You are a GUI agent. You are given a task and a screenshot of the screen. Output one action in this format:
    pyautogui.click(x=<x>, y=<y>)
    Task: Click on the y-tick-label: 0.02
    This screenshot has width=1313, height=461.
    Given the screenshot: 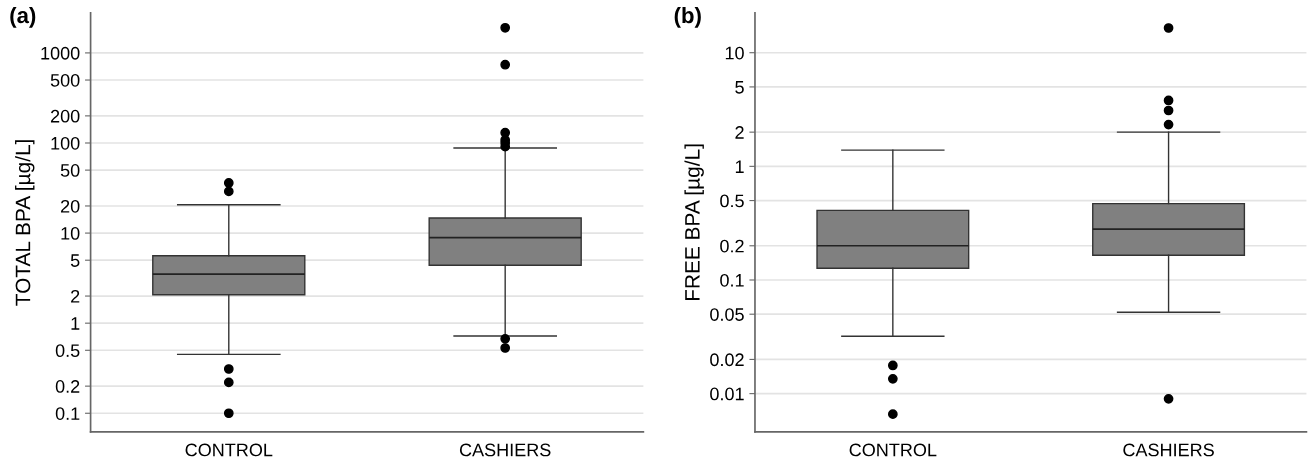 What is the action you would take?
    pyautogui.click(x=727, y=360)
    